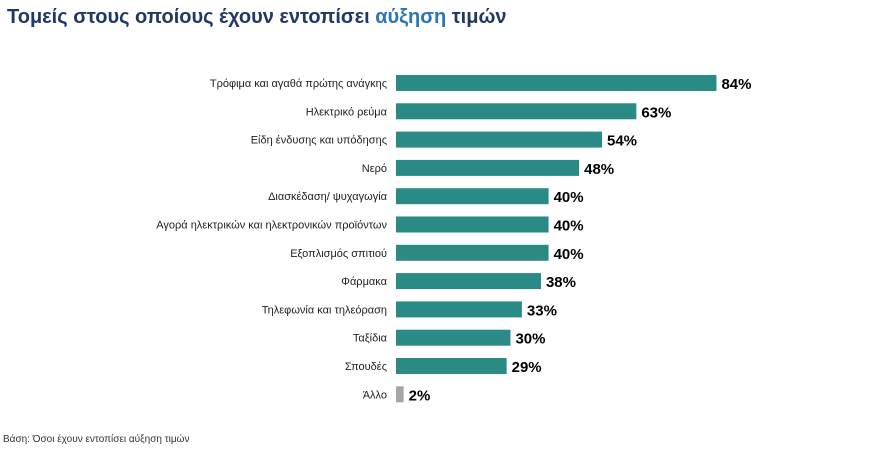  Describe the element at coordinates (561, 282) in the screenshot. I see `value-label: 38%` at that location.